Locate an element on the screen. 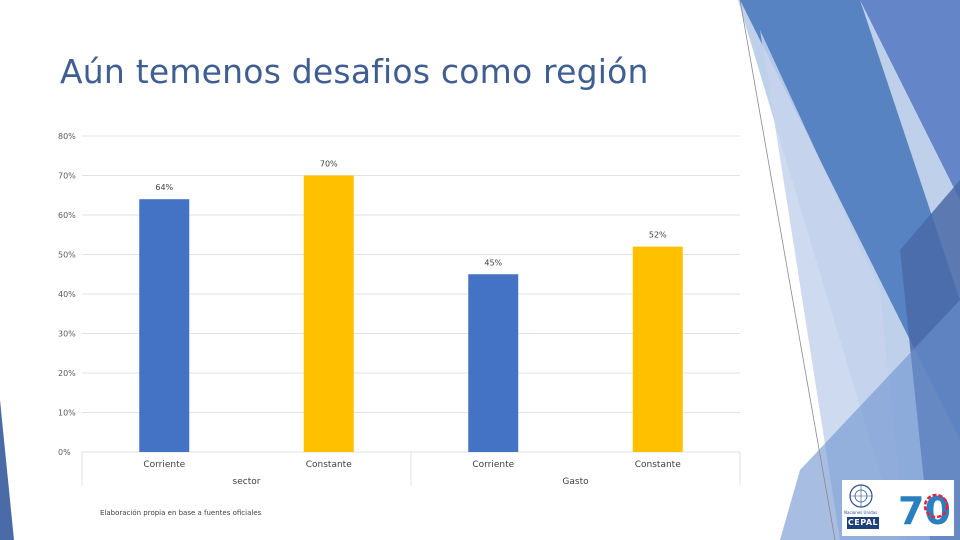 The width and height of the screenshot is (960, 540). y-axis-ticks: 0% 10% 20% 30% 40% 50% 60% 70% 80% is located at coordinates (67, 294).